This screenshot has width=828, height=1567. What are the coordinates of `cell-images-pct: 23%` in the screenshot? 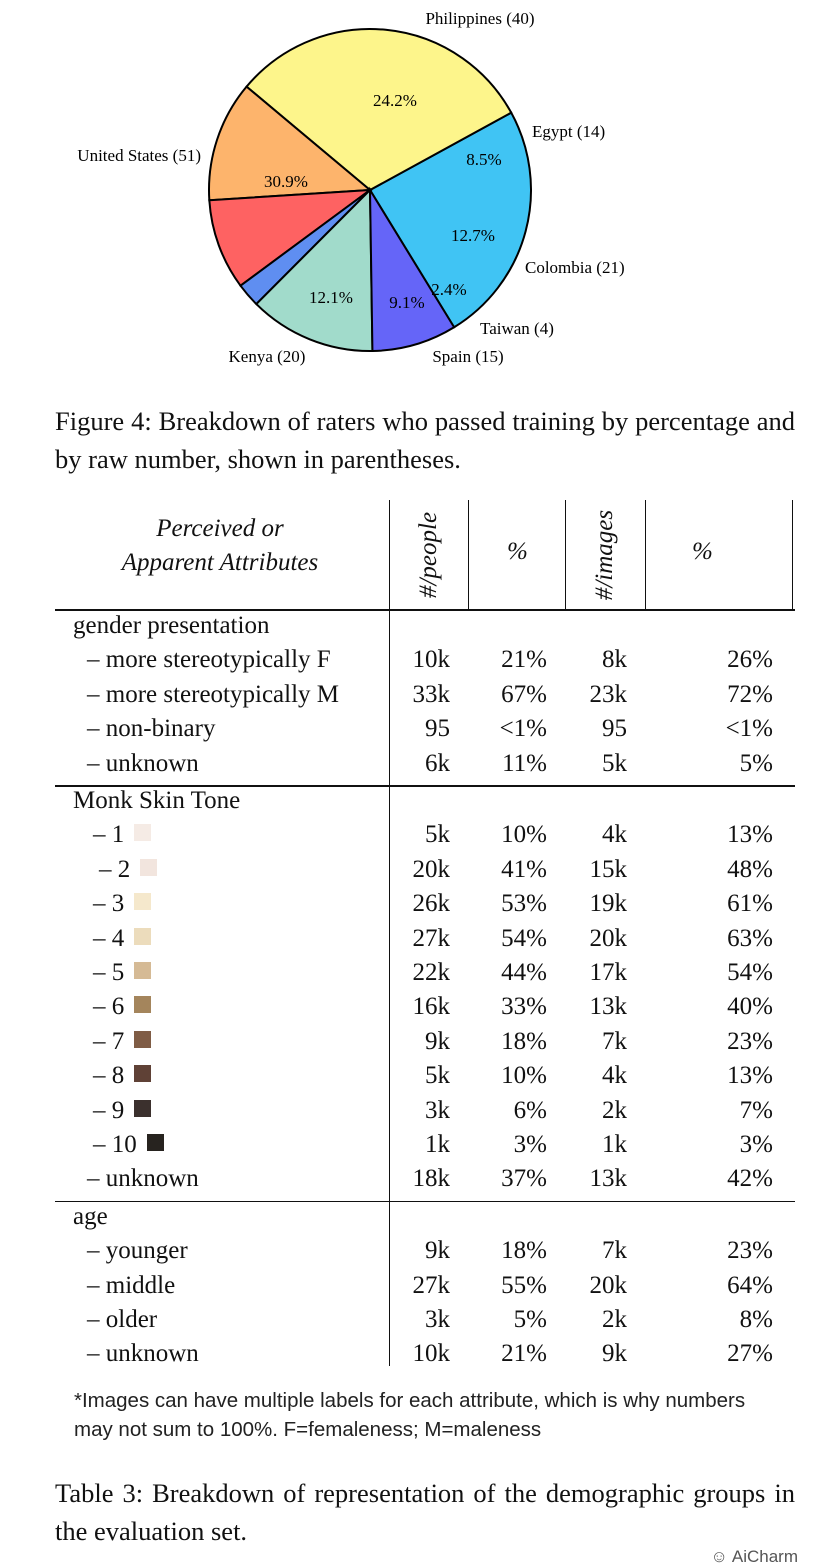 It's located at (750, 1041).